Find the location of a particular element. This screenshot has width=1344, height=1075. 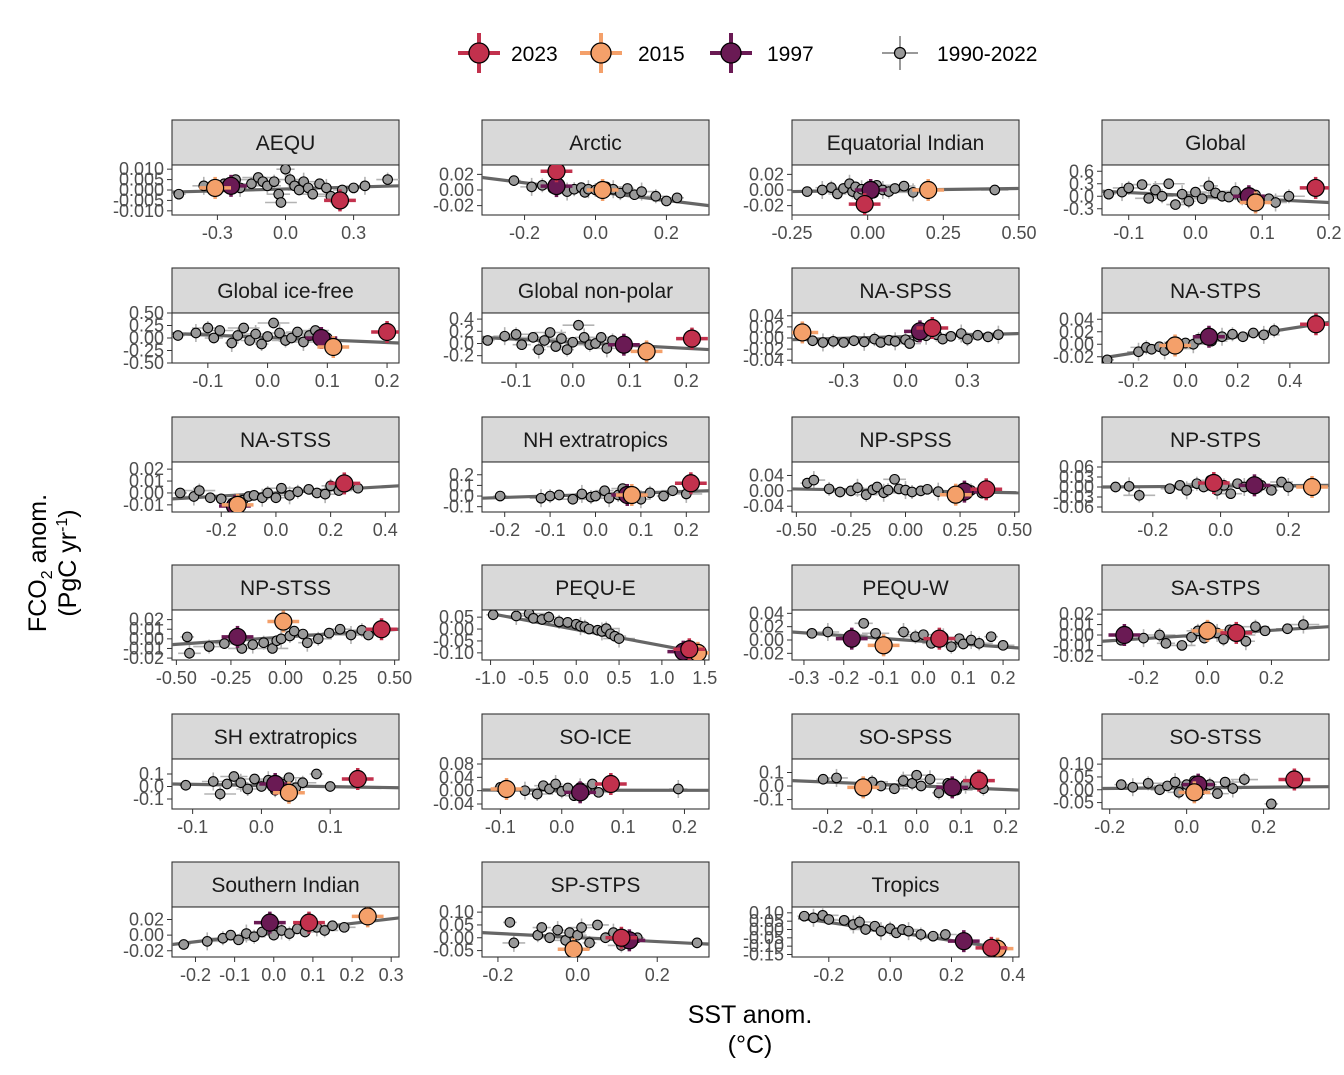

x-tick-label: 0.50 is located at coordinates (394, 678).